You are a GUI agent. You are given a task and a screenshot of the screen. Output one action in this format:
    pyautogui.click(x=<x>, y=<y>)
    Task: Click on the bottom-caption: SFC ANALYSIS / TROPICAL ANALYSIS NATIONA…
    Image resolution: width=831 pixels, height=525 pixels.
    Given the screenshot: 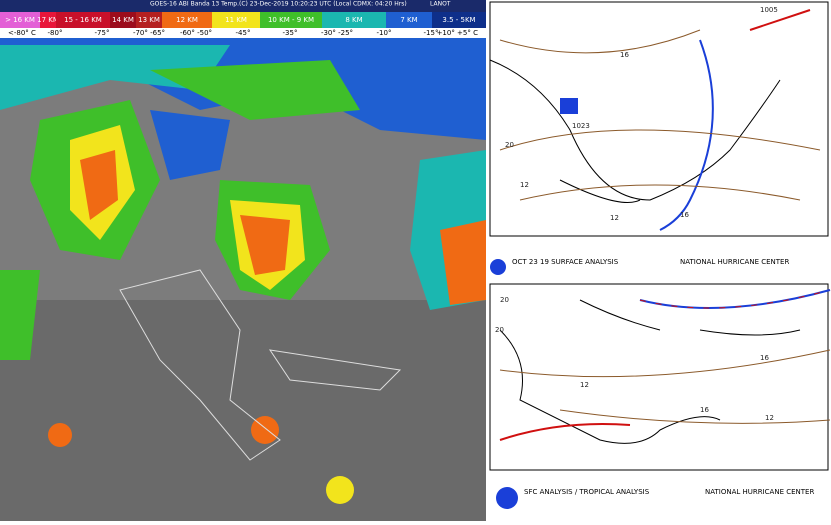 What is the action you would take?
    pyautogui.click(x=655, y=498)
    